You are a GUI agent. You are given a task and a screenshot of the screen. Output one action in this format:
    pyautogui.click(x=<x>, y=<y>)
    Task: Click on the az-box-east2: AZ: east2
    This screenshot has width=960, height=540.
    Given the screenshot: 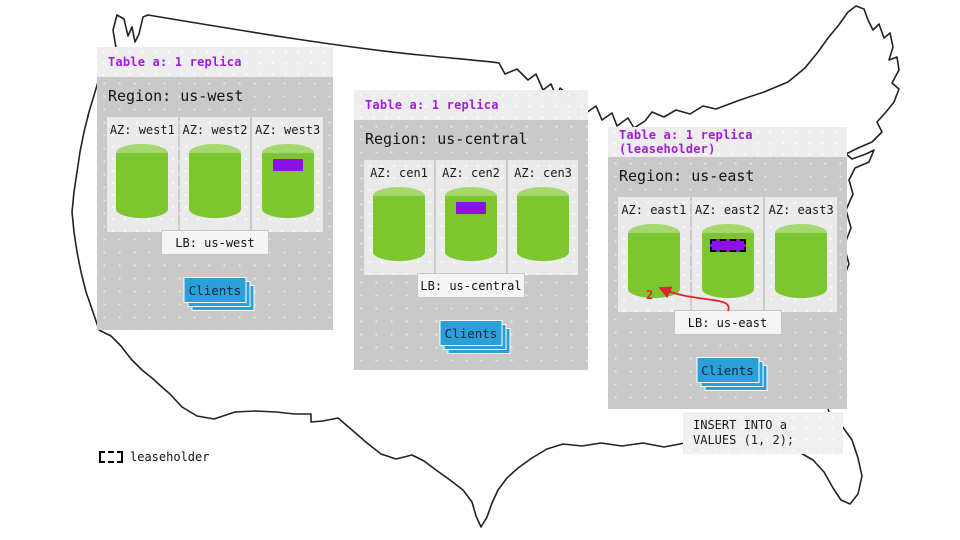 What is the action you would take?
    pyautogui.click(x=727, y=254)
    